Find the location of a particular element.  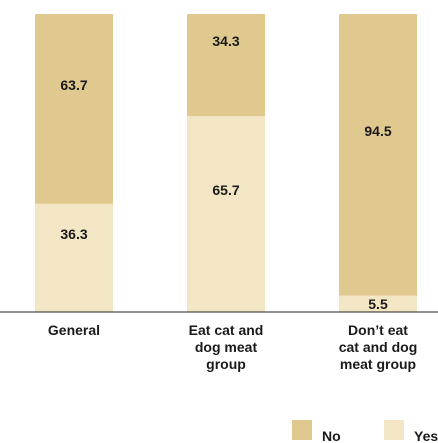

legend: No Yes is located at coordinates (365, 431).